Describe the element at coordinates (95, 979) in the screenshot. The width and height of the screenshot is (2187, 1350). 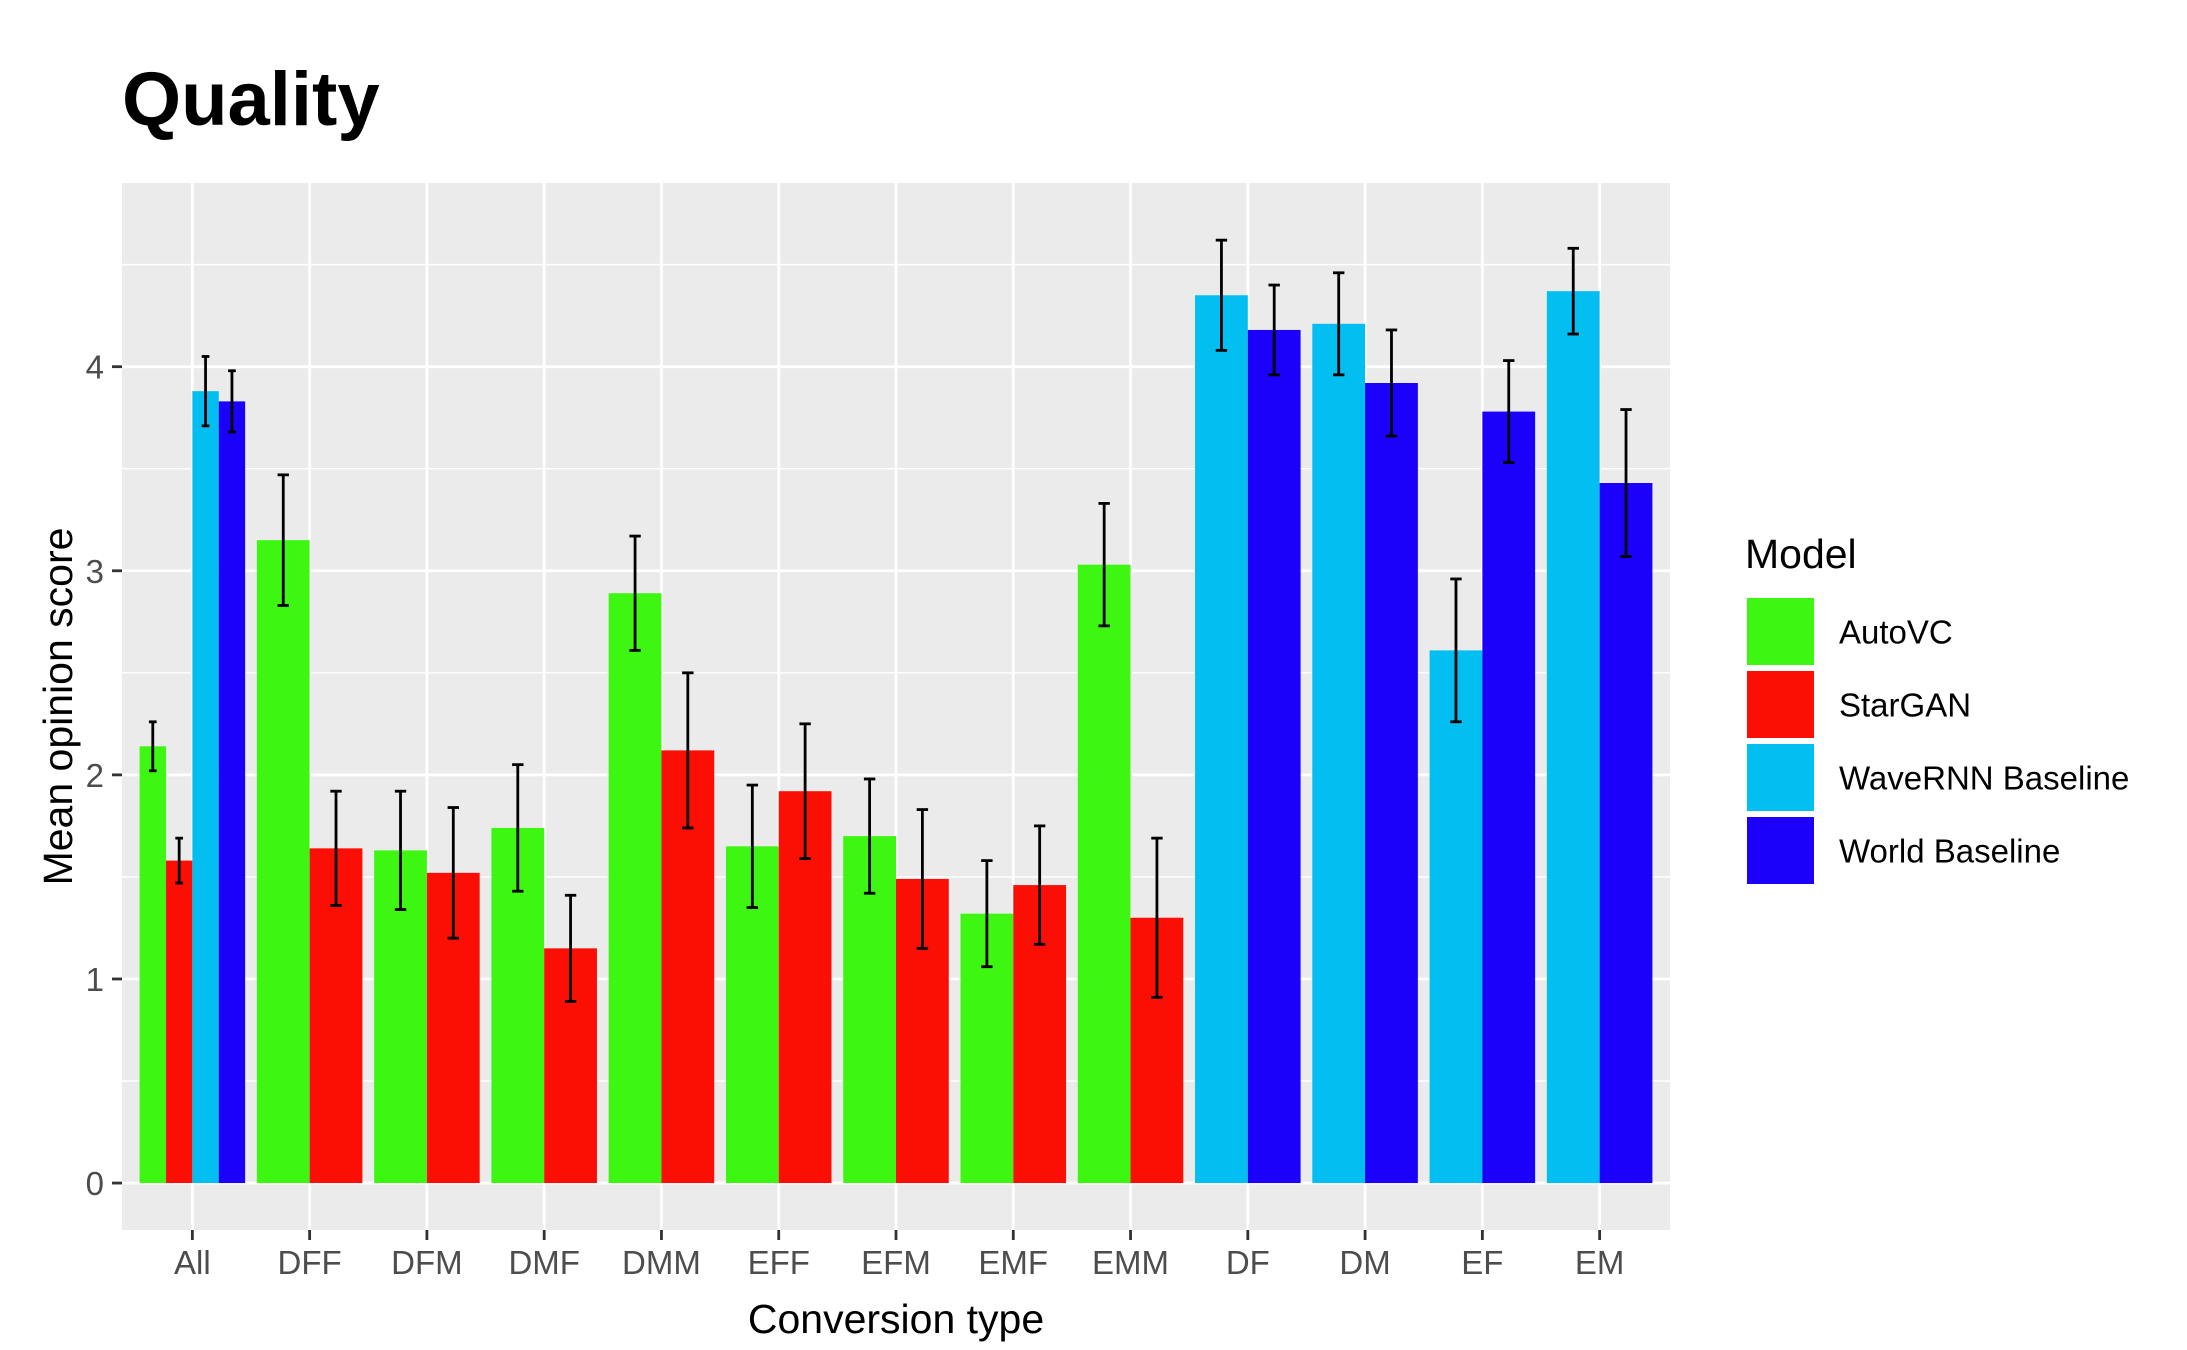
I see `y-tick-label: 1` at that location.